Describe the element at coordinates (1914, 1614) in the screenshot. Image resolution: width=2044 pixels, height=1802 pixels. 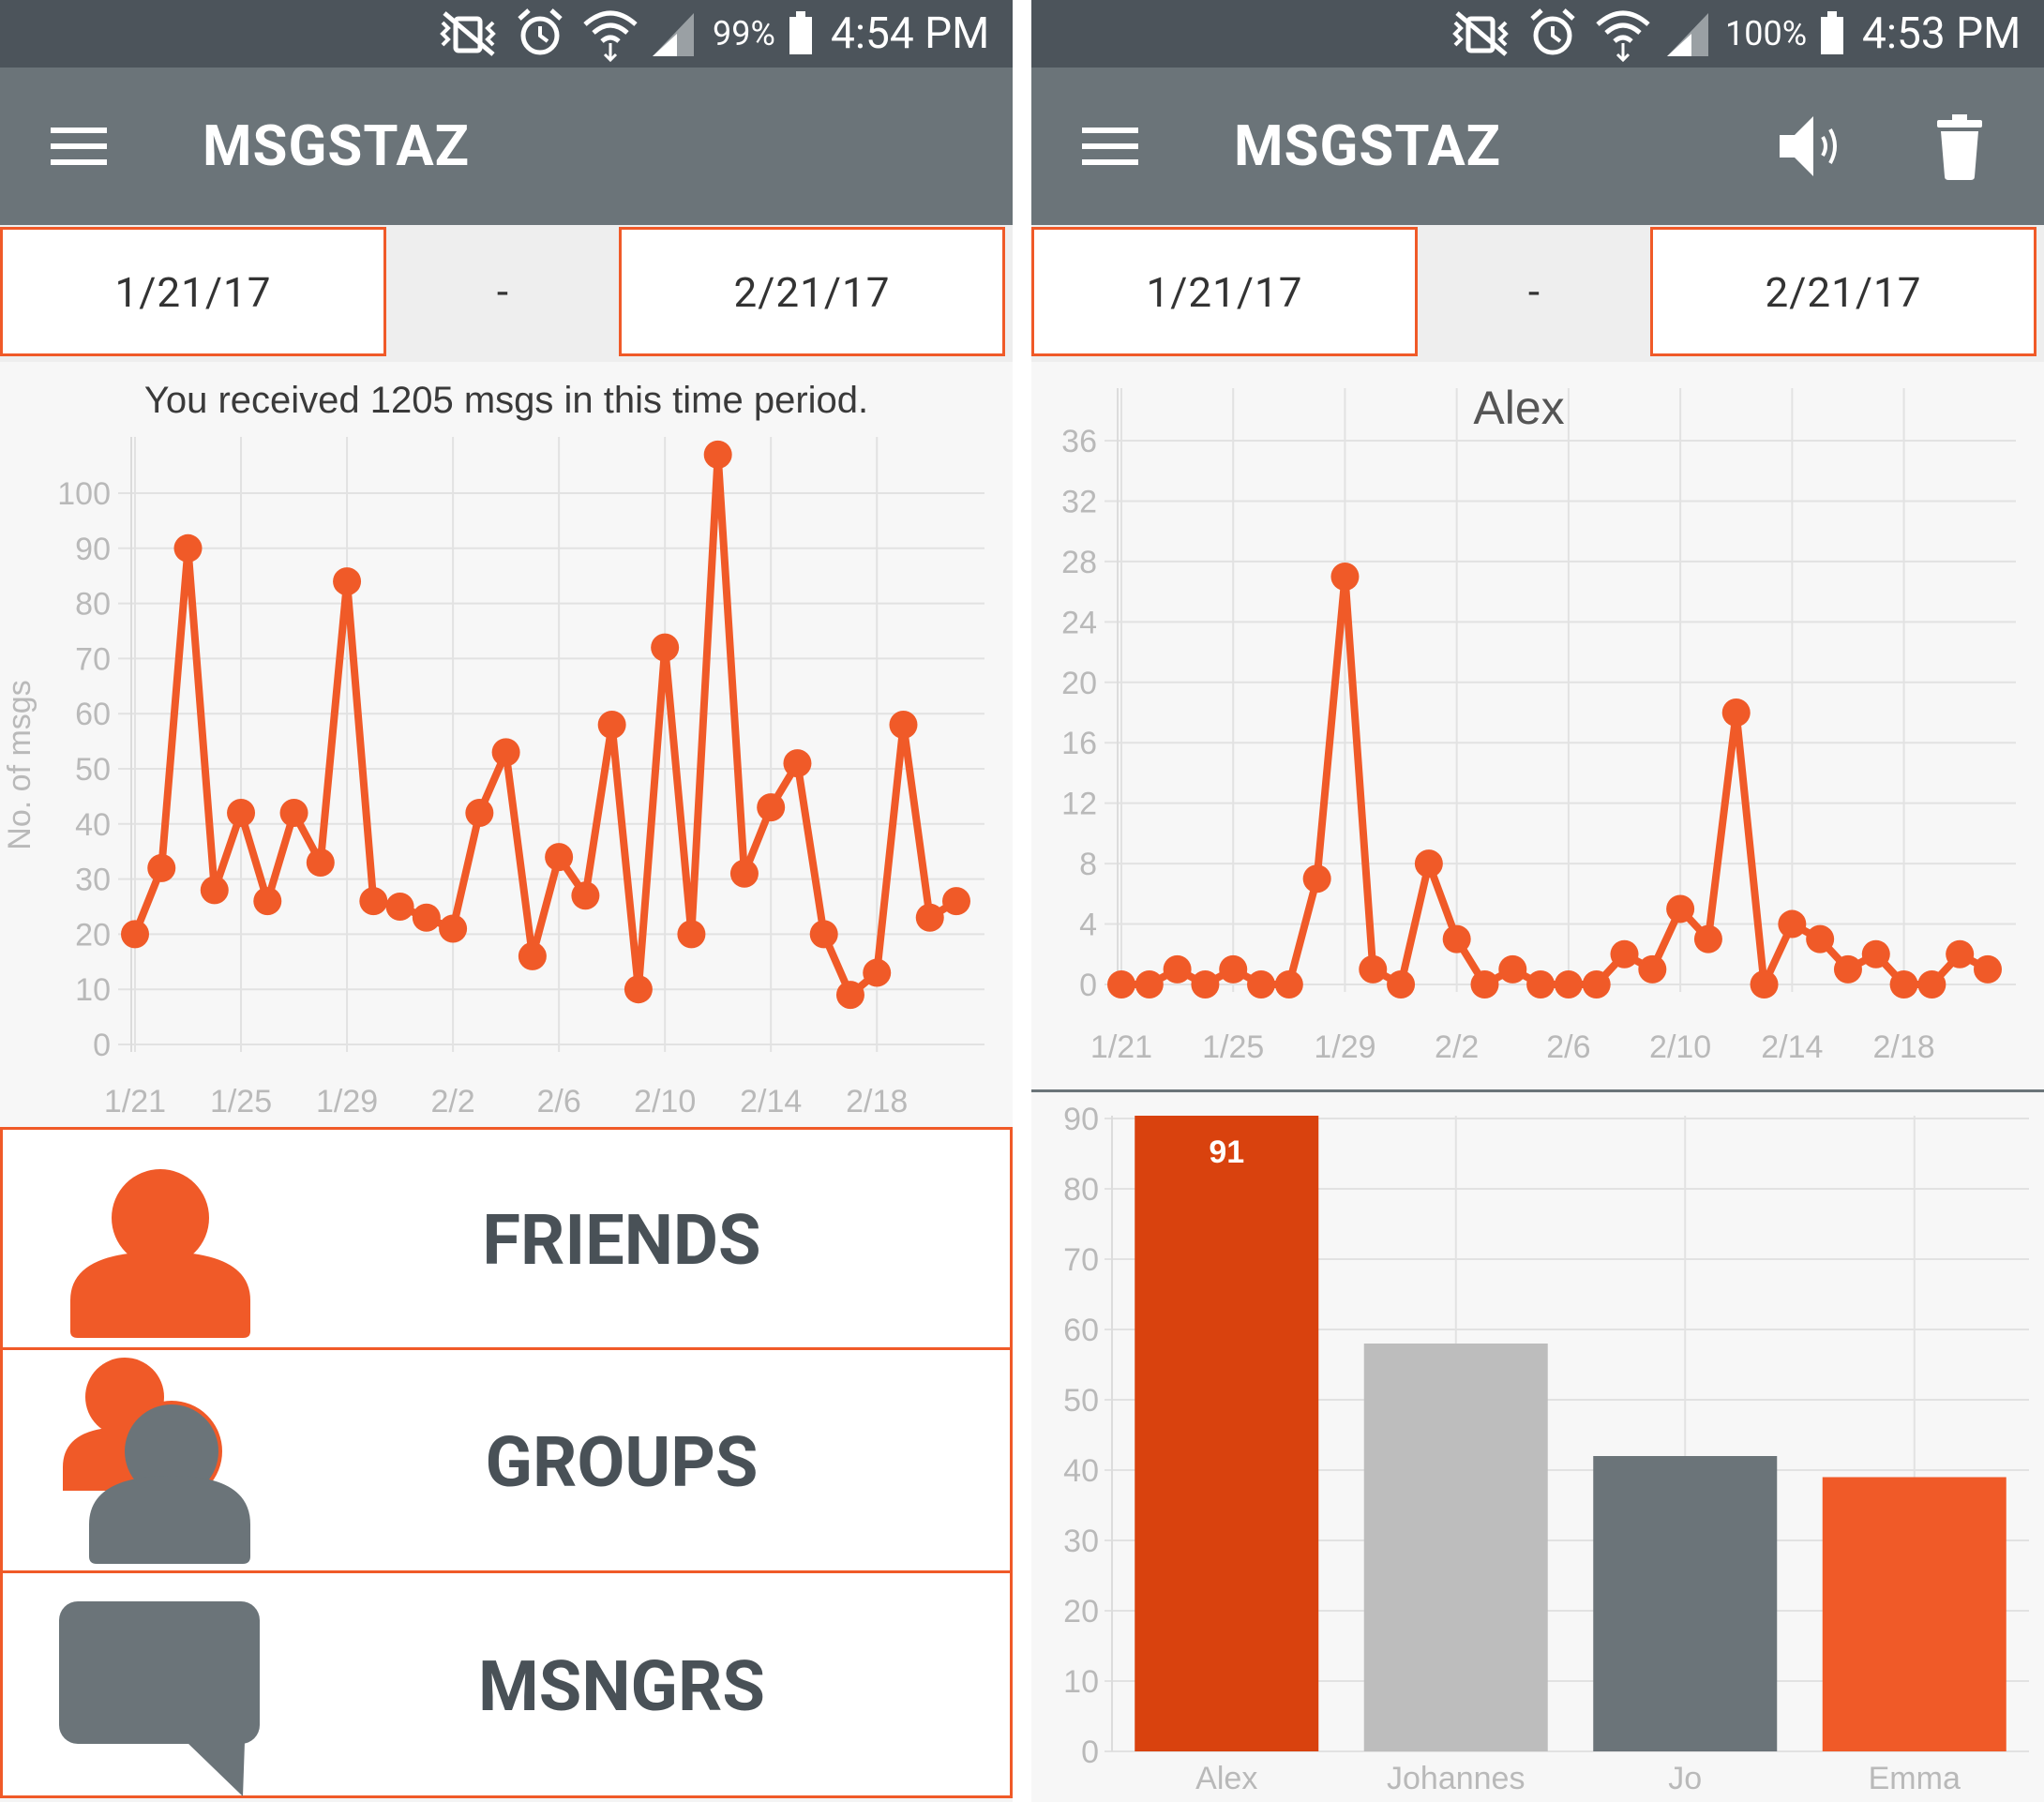
I see `bar-emma` at that location.